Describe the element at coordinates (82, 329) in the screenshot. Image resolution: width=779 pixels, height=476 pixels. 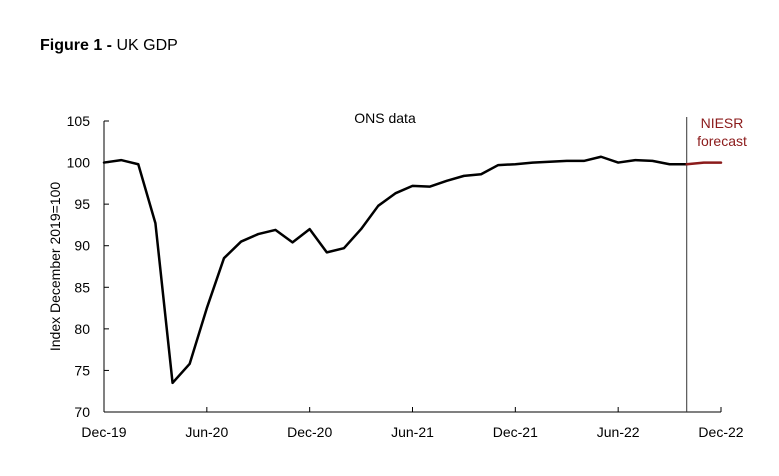
I see `y-tick-label: 80` at that location.